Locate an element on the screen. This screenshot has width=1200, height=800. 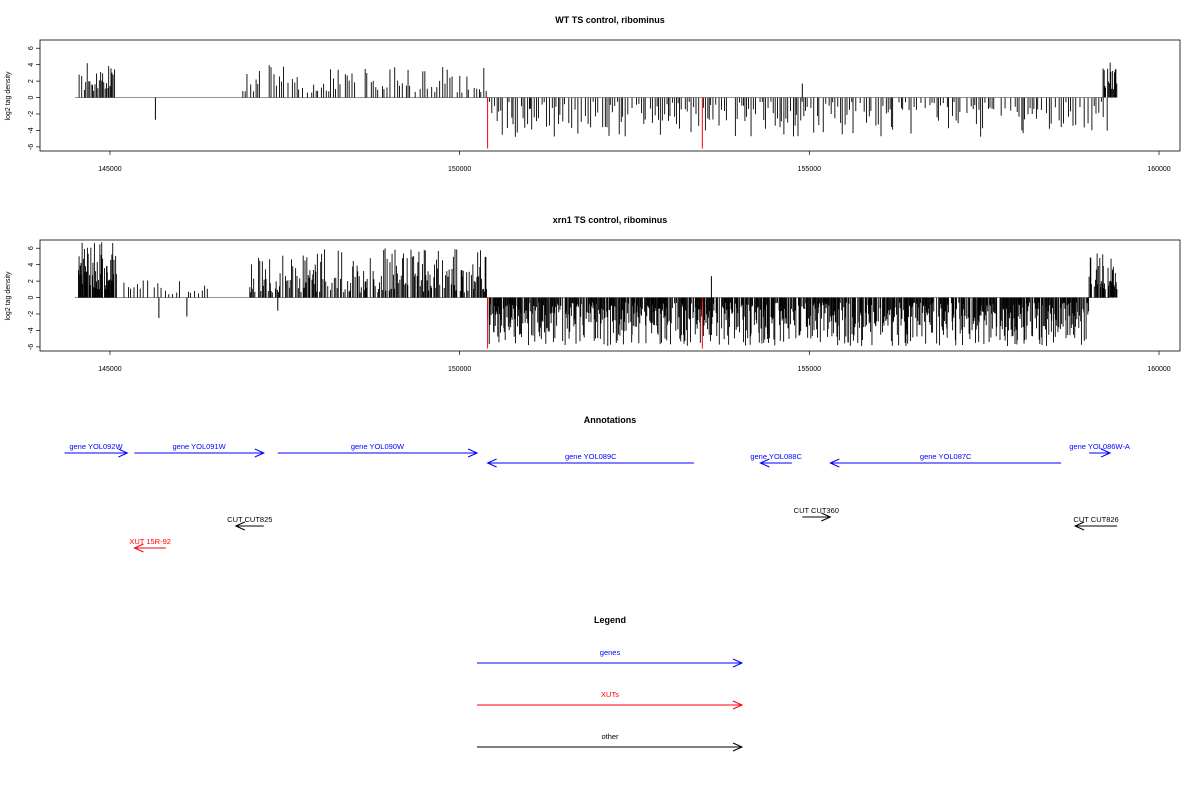
legend-label: genes is located at coordinates (610, 652).